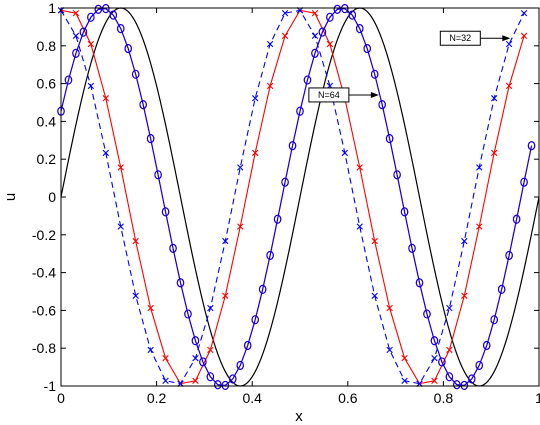 The width and height of the screenshot is (540, 425). What do you see at coordinates (10, 197) in the screenshot?
I see `y-axis-label: u` at bounding box center [10, 197].